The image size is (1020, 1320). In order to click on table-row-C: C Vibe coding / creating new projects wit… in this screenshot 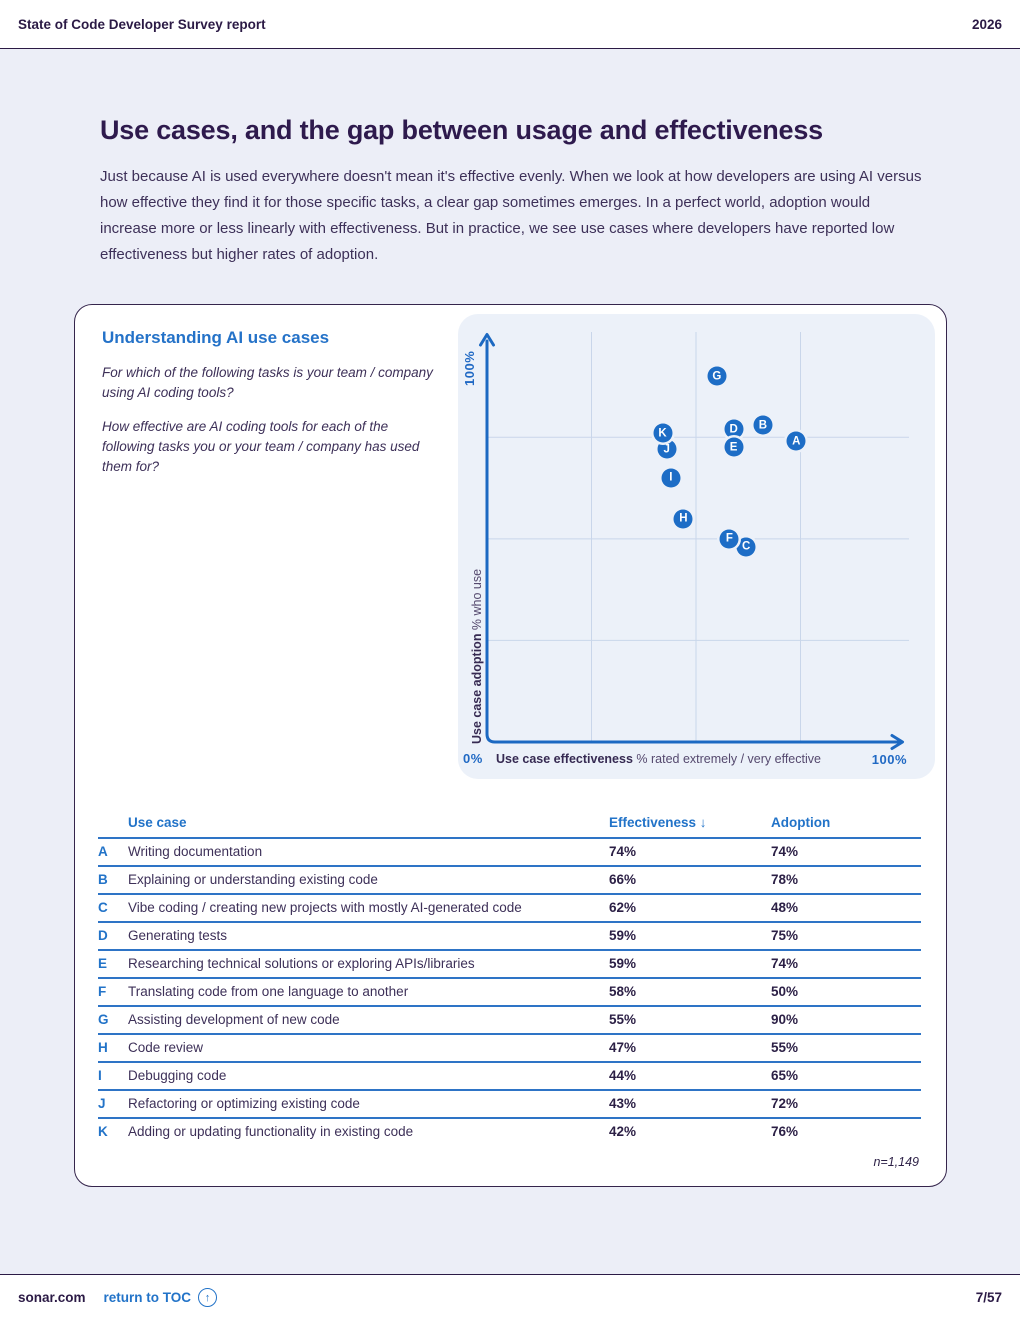, I will do `click(509, 908)`.